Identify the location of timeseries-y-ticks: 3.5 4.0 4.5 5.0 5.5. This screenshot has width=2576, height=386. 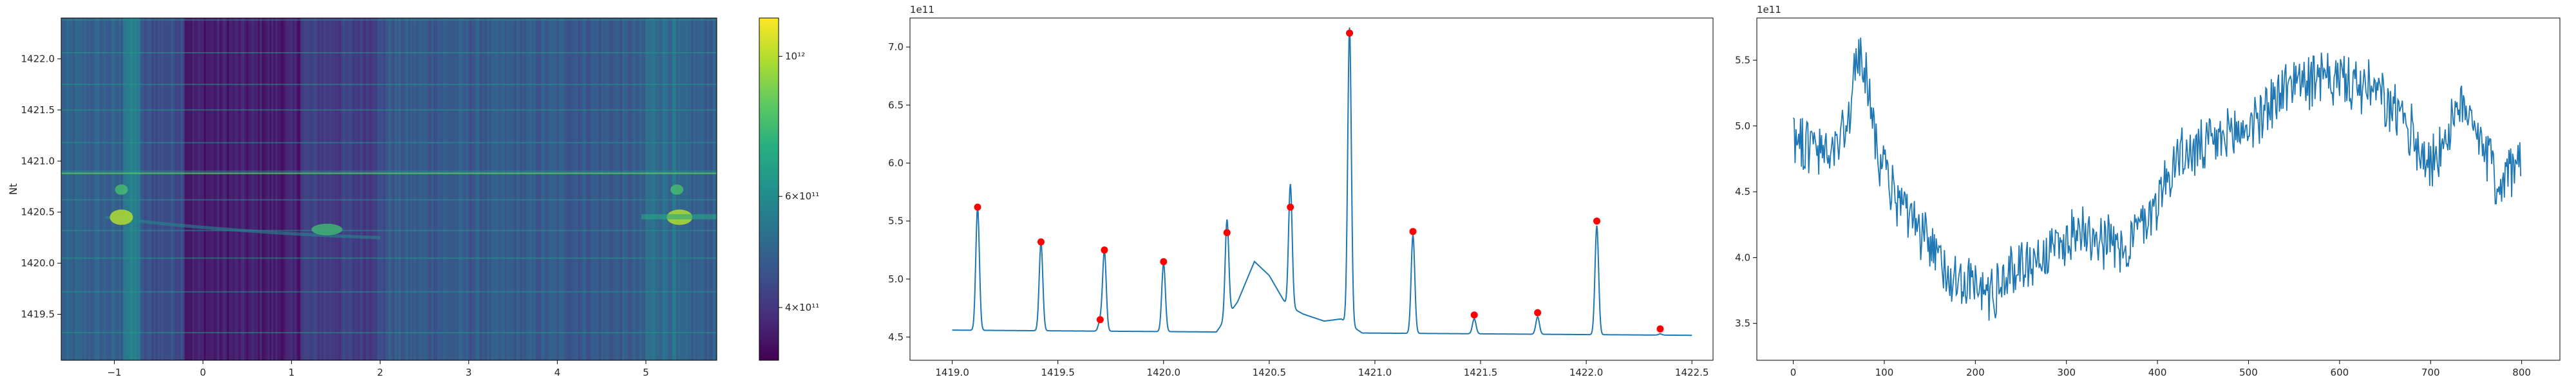
(1746, 191).